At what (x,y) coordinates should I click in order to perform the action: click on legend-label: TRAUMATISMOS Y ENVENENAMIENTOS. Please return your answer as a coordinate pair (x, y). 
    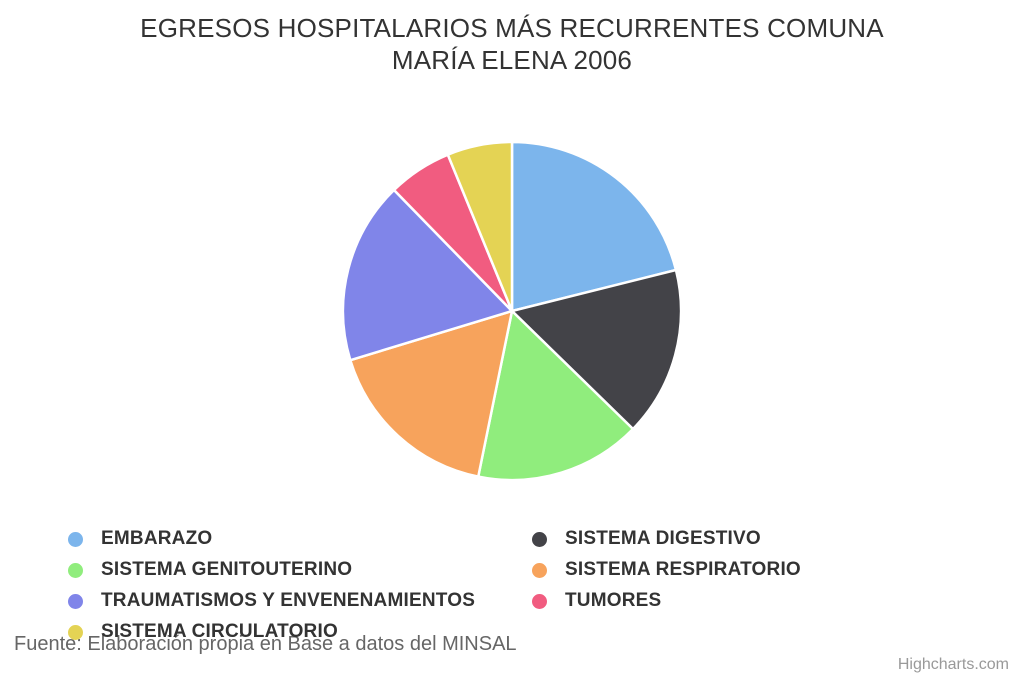
    Looking at the image, I should click on (288, 600).